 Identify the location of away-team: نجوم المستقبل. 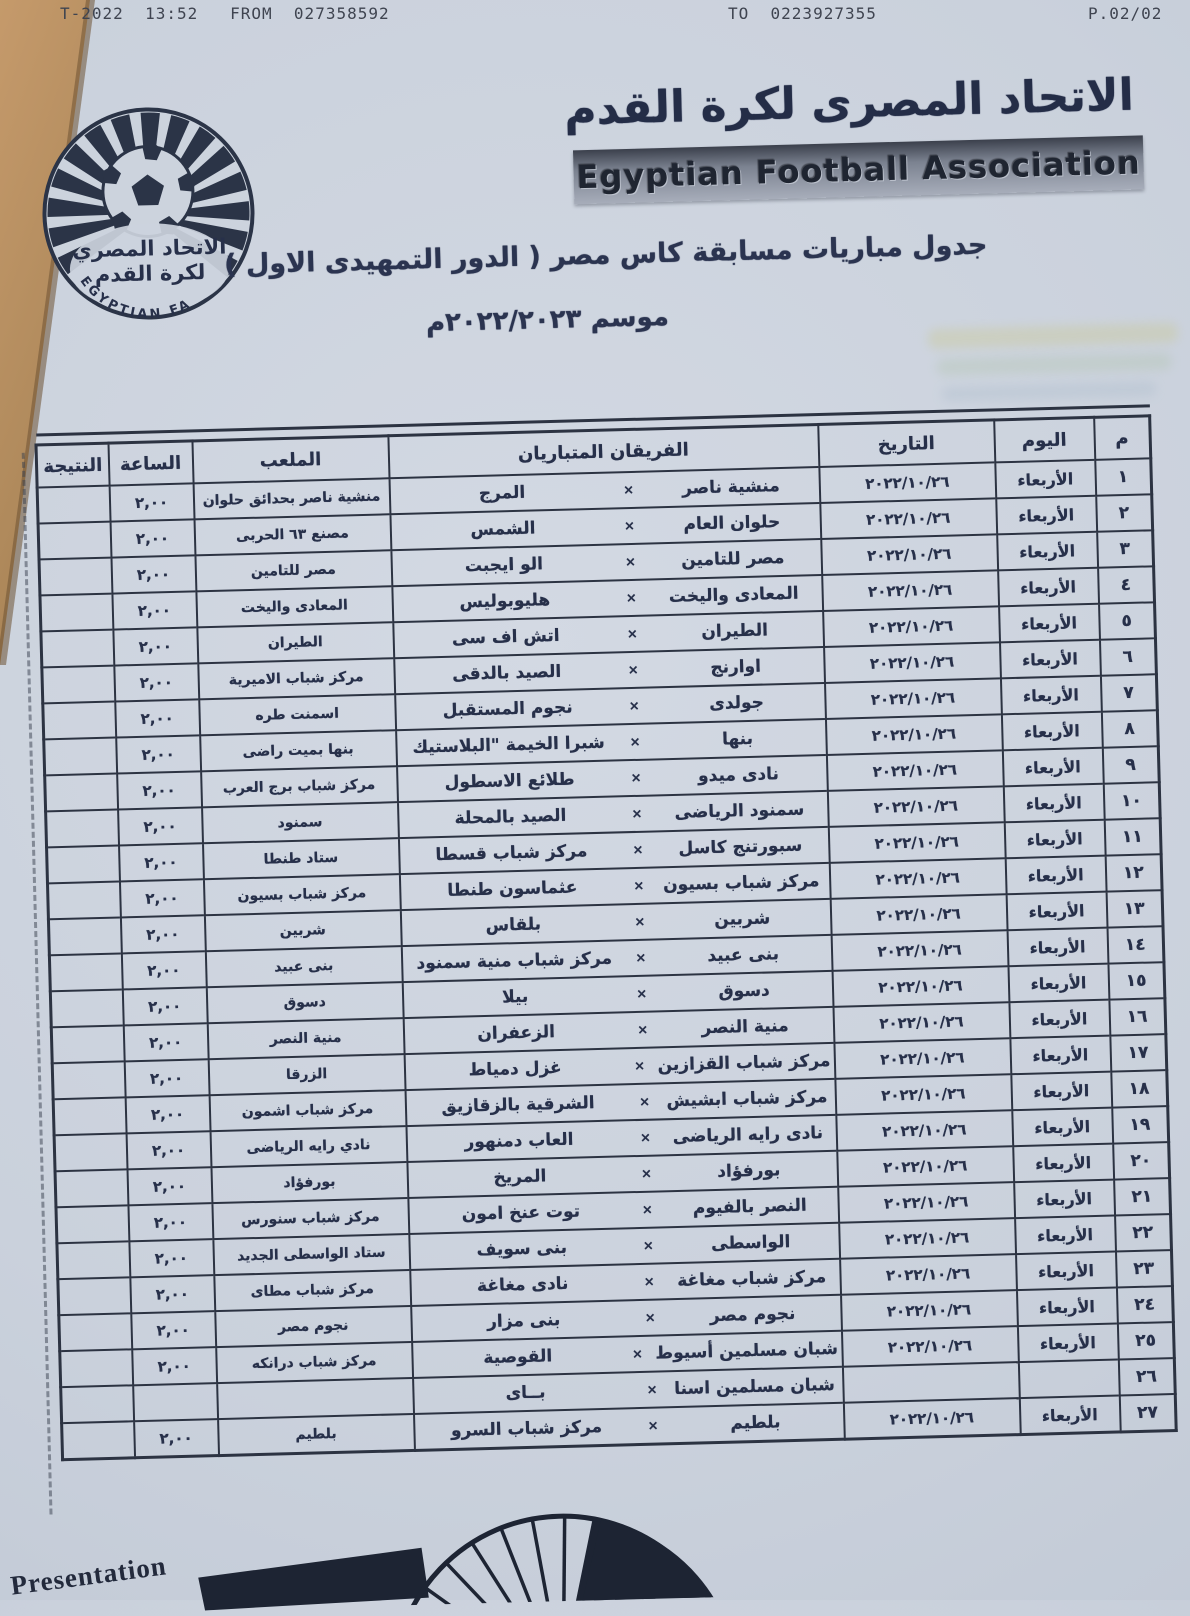
(507, 709).